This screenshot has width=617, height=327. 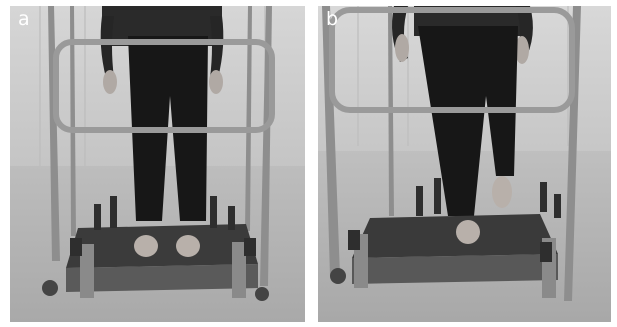 What do you see at coordinates (217, 47) in the screenshot?
I see `right-arm` at bounding box center [217, 47].